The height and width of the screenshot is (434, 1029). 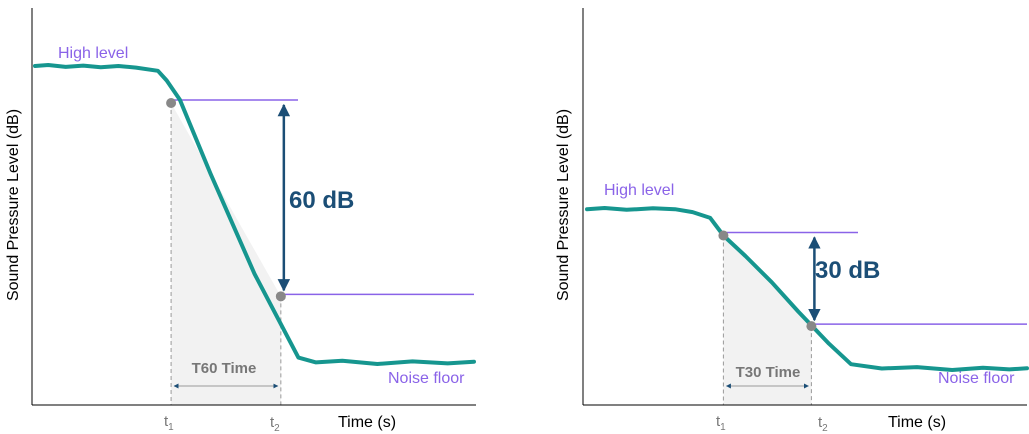 What do you see at coordinates (224, 368) in the screenshot?
I see `time-span-label: T60 Time` at bounding box center [224, 368].